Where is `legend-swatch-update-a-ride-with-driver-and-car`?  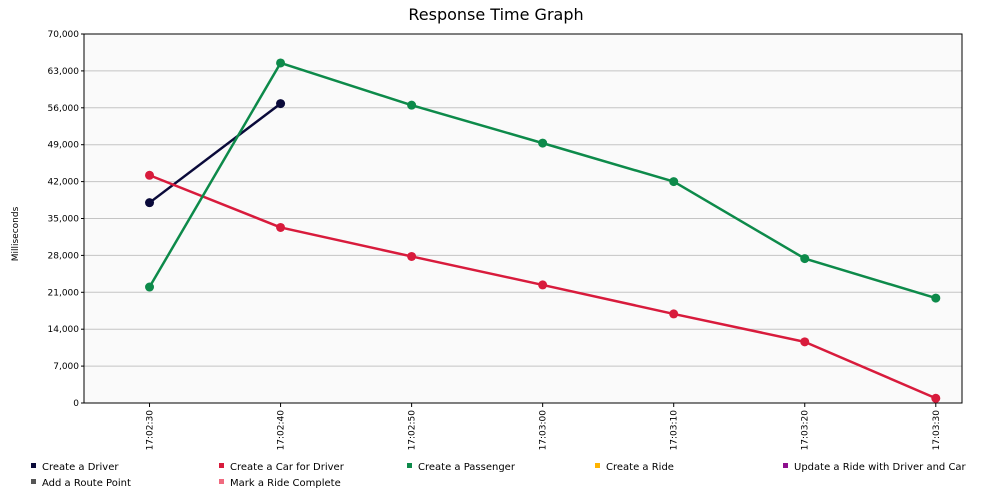 legend-swatch-update-a-ride-with-driver-and-car is located at coordinates (785, 465).